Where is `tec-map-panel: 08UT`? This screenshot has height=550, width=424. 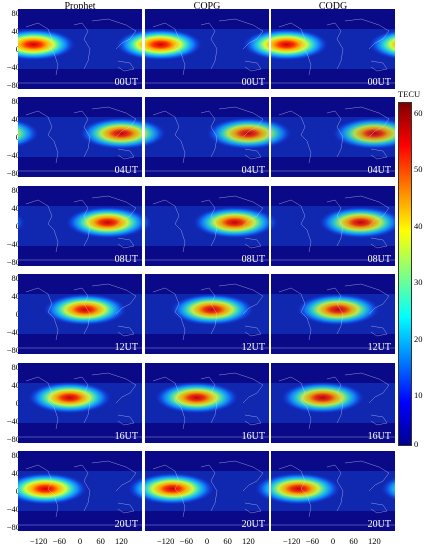
tec-map-panel: 08UT is located at coordinates (207, 226).